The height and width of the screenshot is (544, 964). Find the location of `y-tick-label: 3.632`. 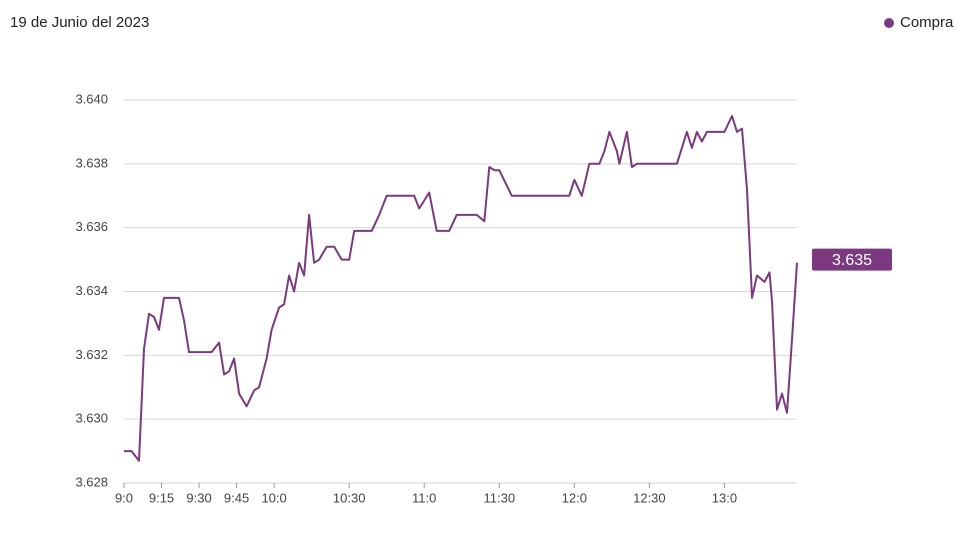

y-tick-label: 3.632 is located at coordinates (91, 354).